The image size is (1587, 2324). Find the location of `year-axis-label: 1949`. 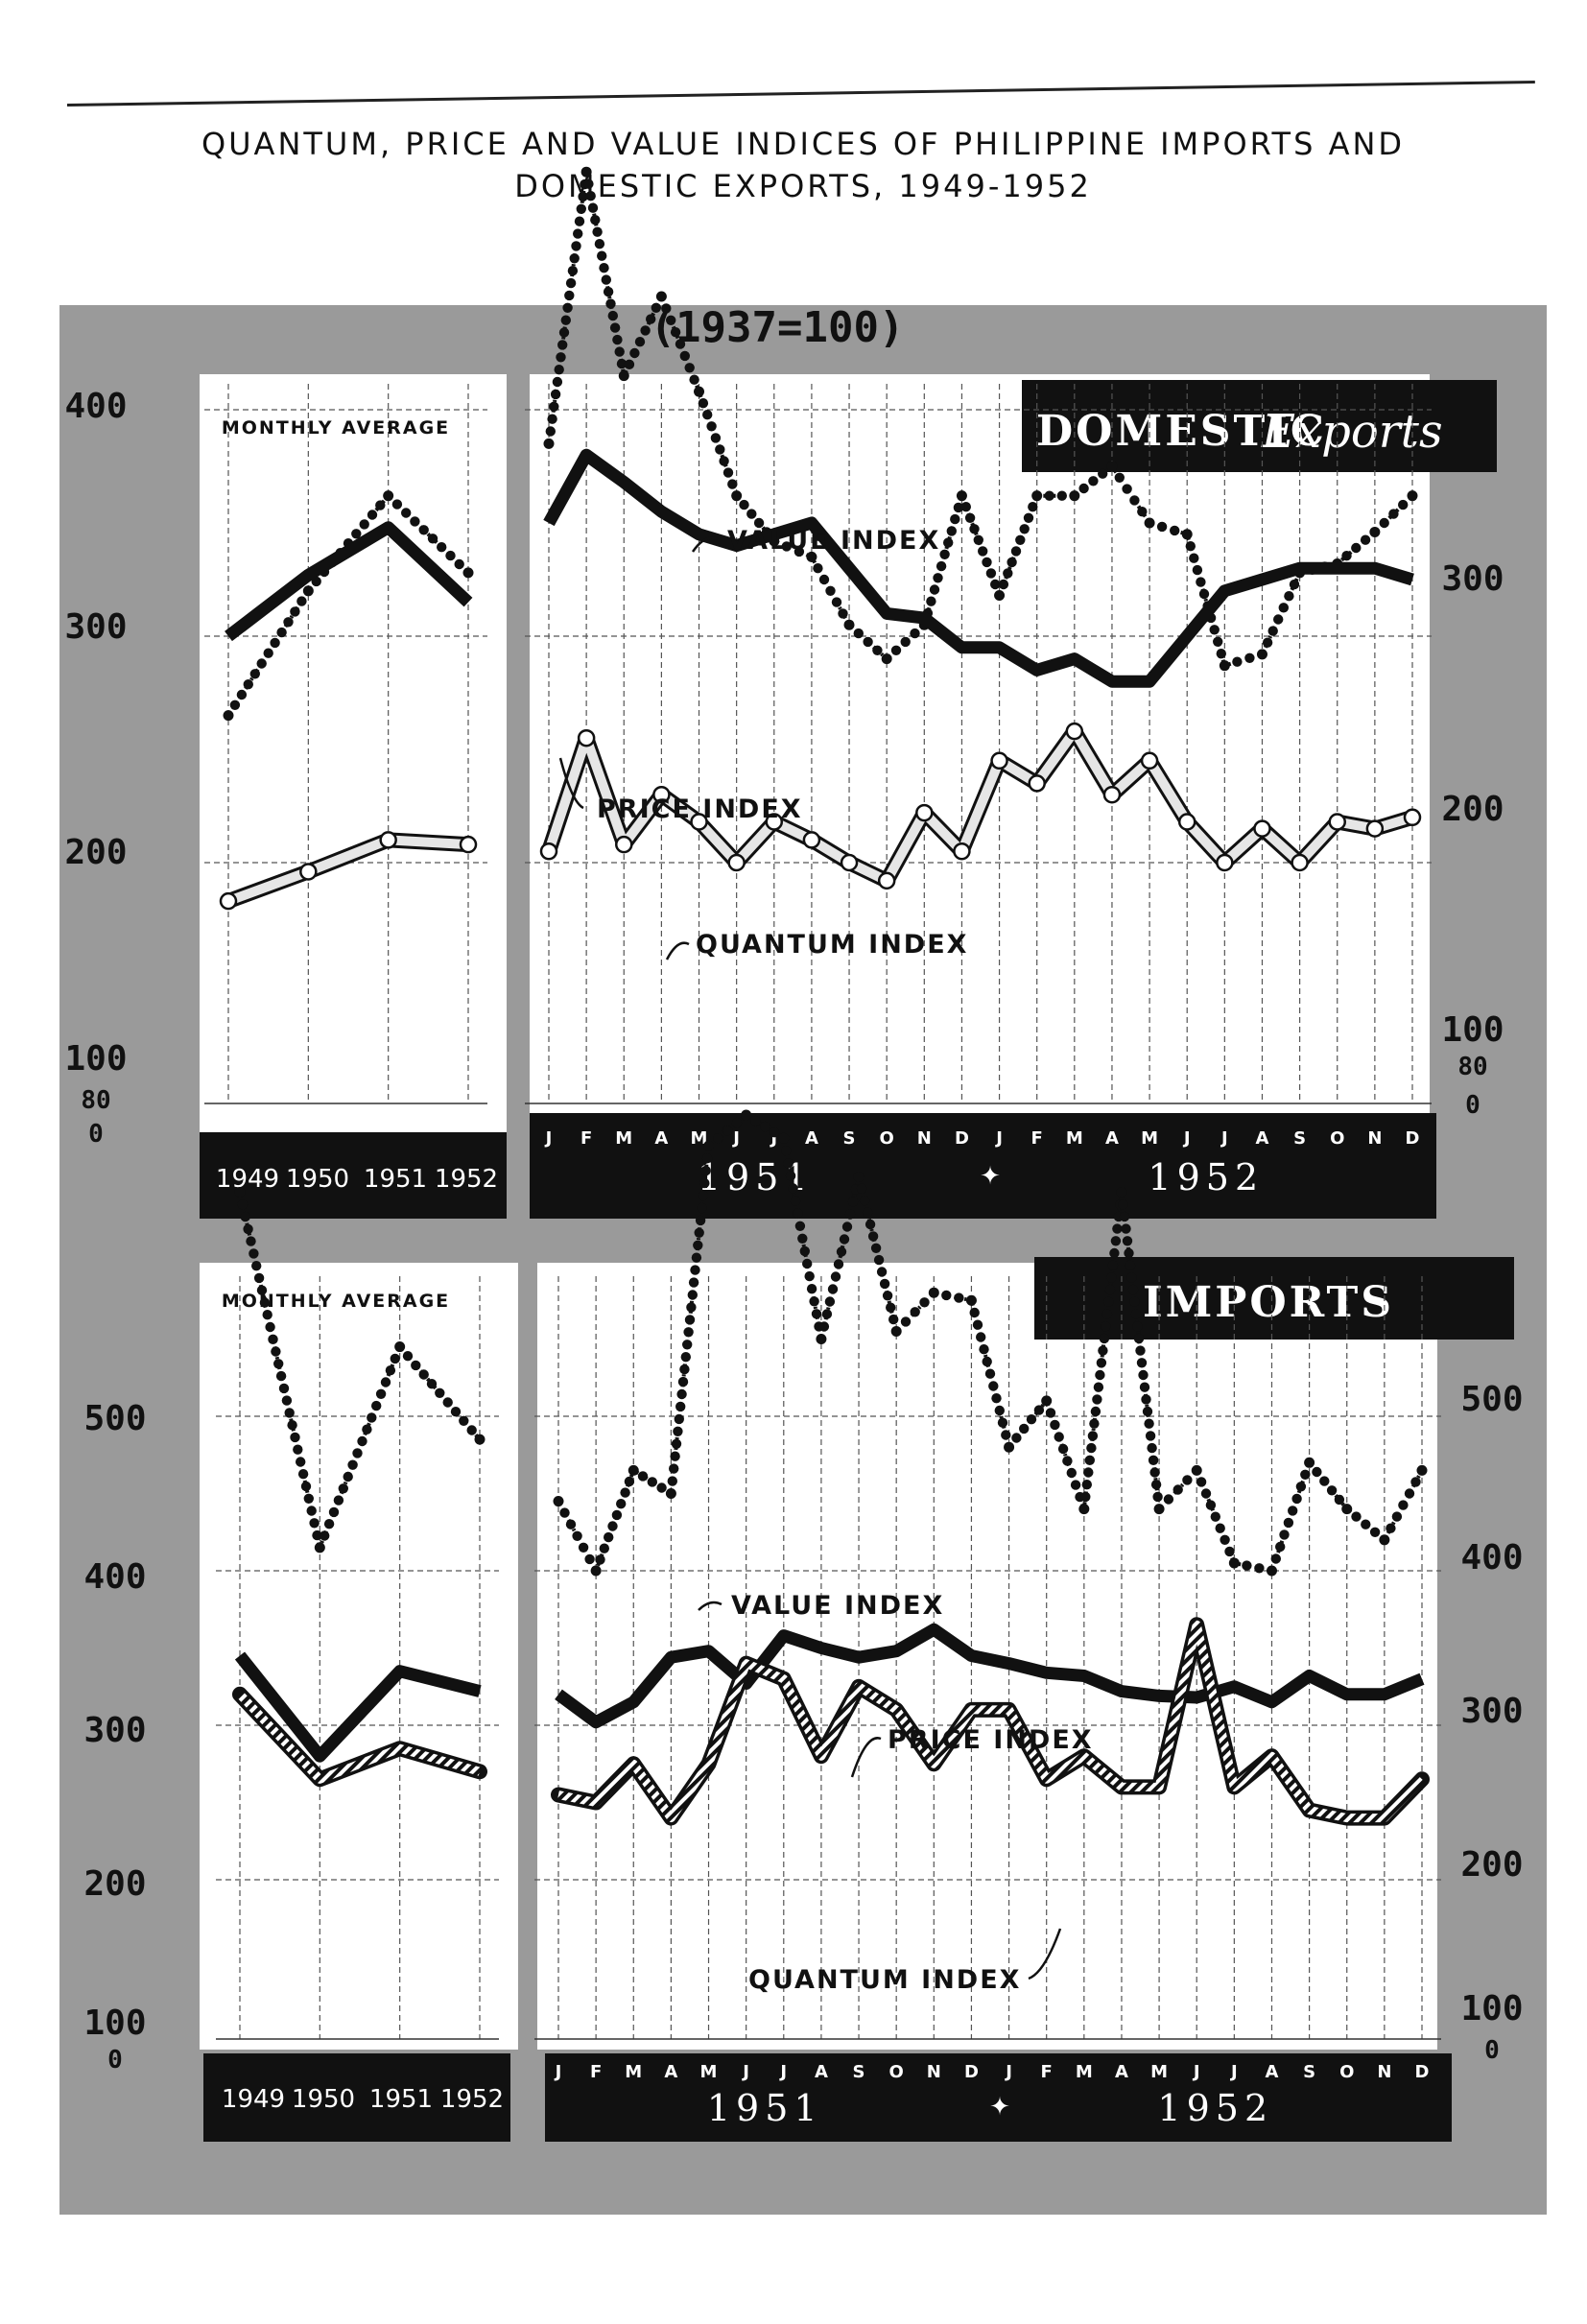

year-axis-label: 1949 is located at coordinates (254, 2100).